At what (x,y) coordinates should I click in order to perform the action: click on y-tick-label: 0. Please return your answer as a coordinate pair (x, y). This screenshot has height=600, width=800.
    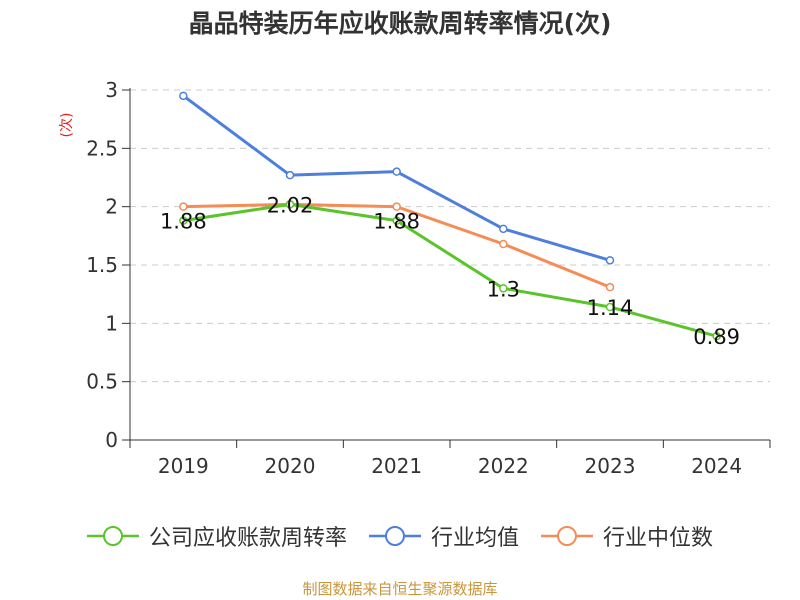
    Looking at the image, I should click on (111, 440).